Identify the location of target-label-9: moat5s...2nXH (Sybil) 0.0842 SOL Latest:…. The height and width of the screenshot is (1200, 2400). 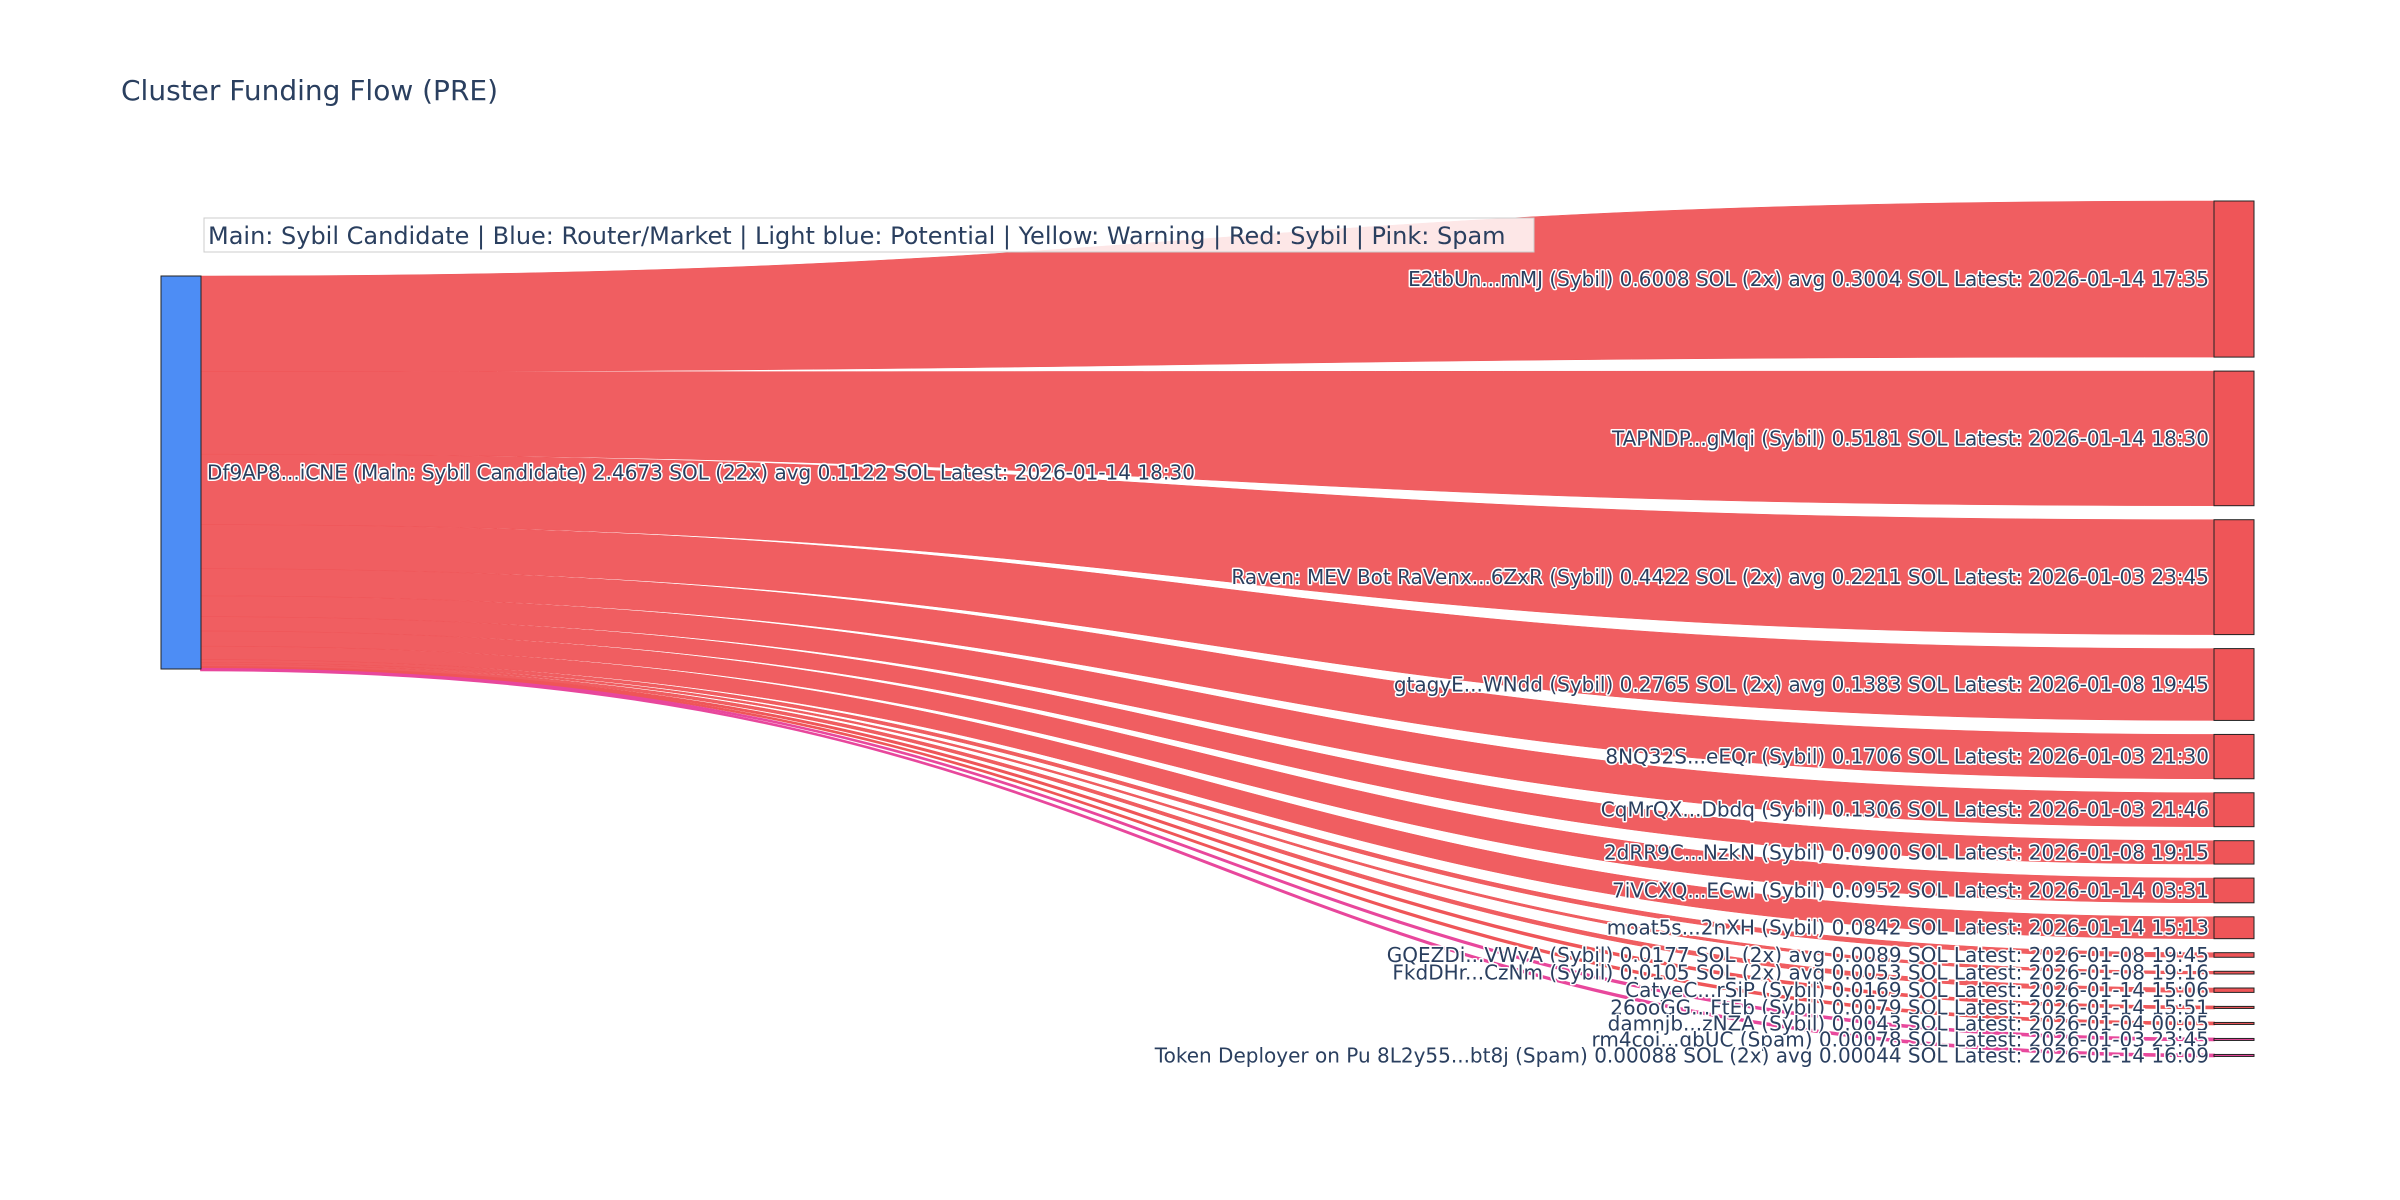
(1908, 928).